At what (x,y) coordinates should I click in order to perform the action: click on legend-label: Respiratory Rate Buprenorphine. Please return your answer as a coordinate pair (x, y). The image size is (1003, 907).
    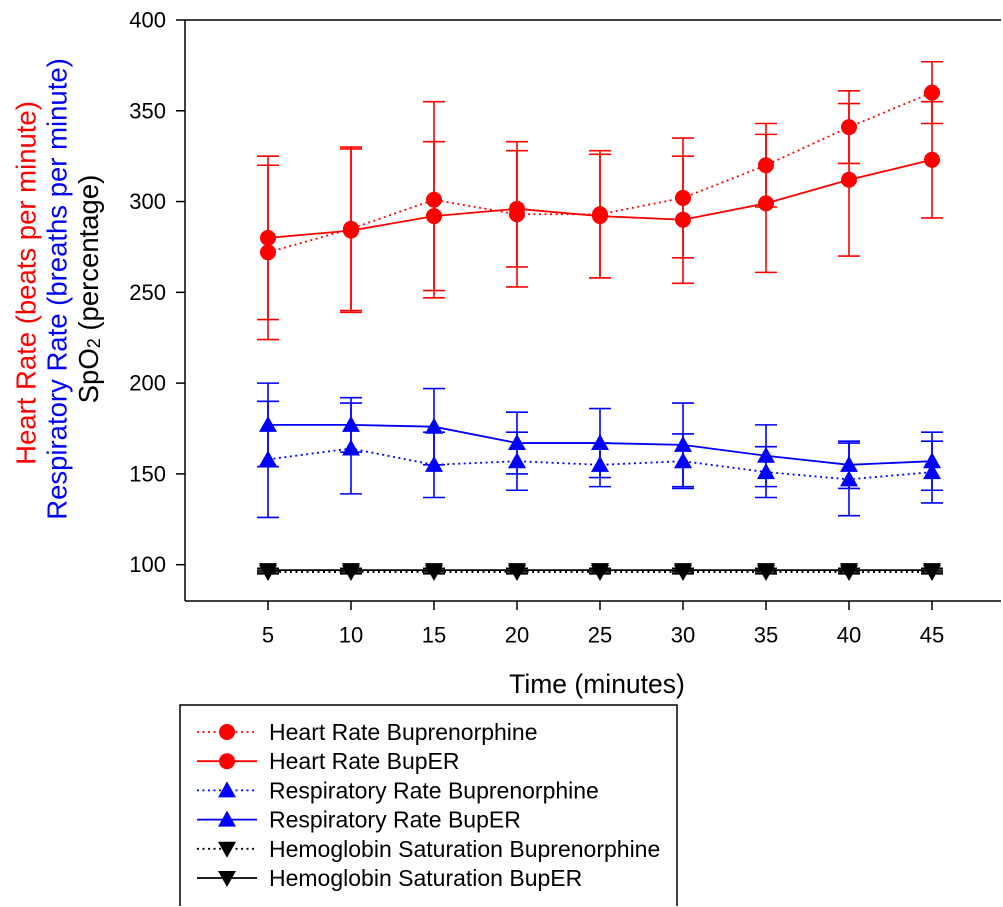
    Looking at the image, I should click on (434, 790).